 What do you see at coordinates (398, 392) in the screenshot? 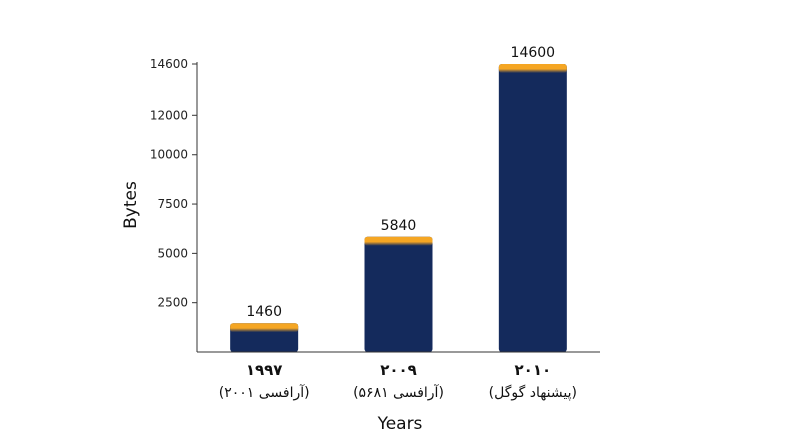
I see `x-category-note: (آرافسی ۵۶۸۱)` at bounding box center [398, 392].